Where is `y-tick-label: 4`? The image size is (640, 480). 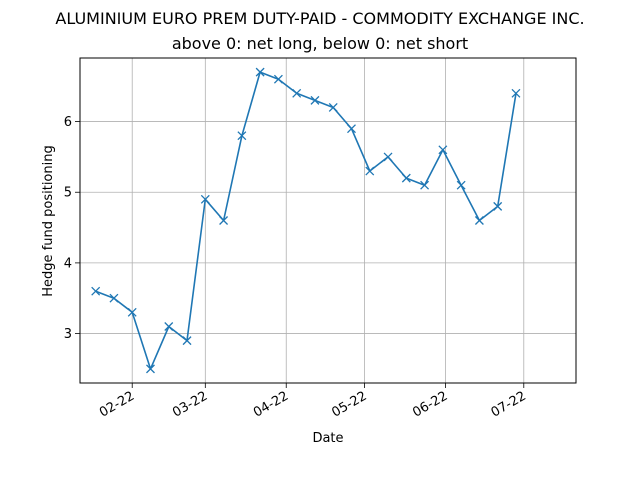
y-tick-label: 4 is located at coordinates (68, 263).